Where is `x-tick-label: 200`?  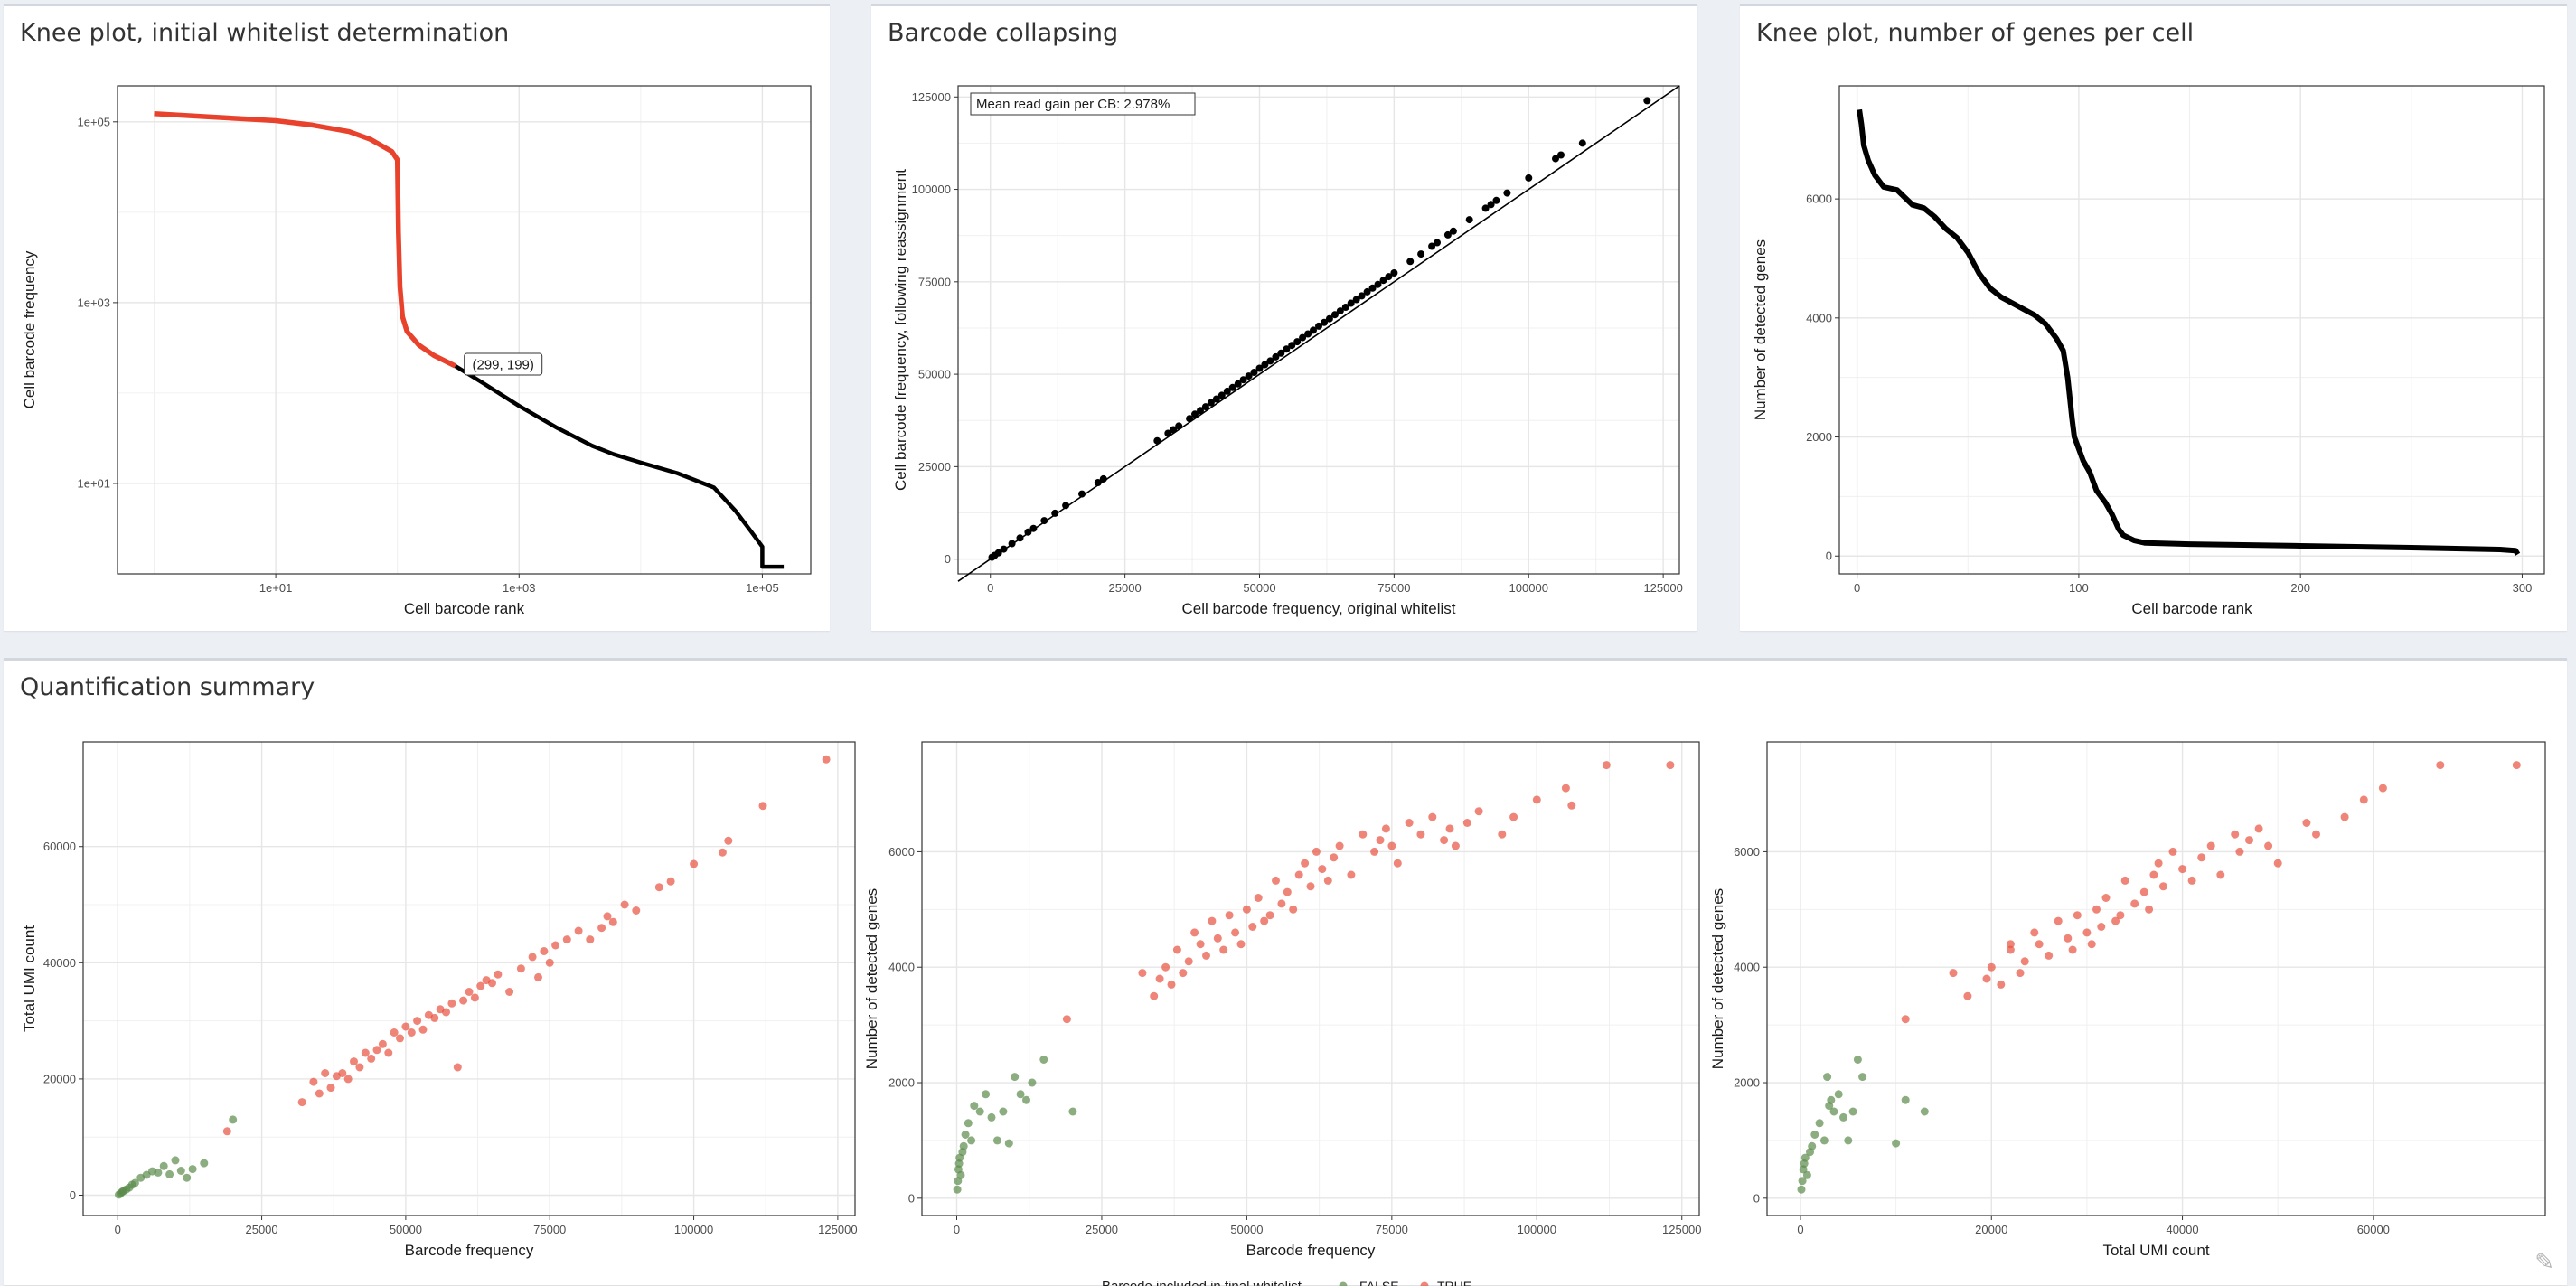 x-tick-label: 200 is located at coordinates (2300, 588).